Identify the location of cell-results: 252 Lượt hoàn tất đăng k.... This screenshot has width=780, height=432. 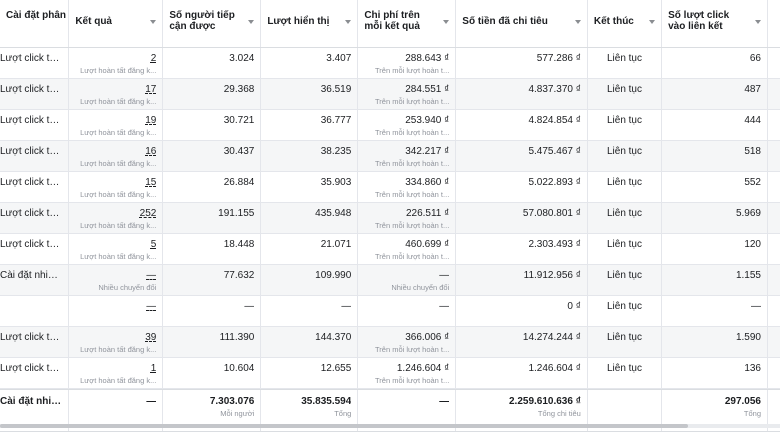
(116, 218).